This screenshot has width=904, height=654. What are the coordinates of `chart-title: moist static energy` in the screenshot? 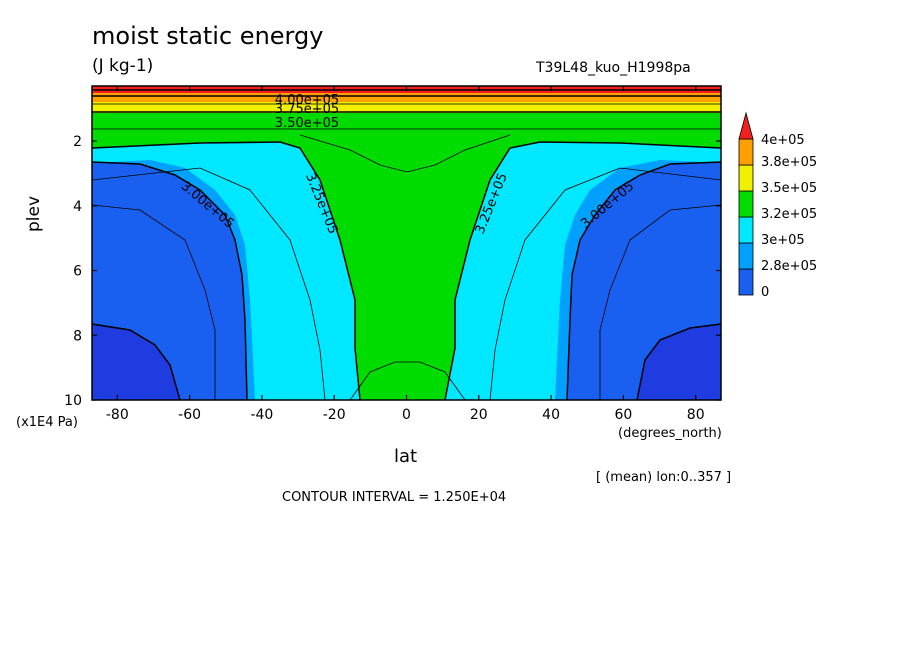 It's located at (208, 36).